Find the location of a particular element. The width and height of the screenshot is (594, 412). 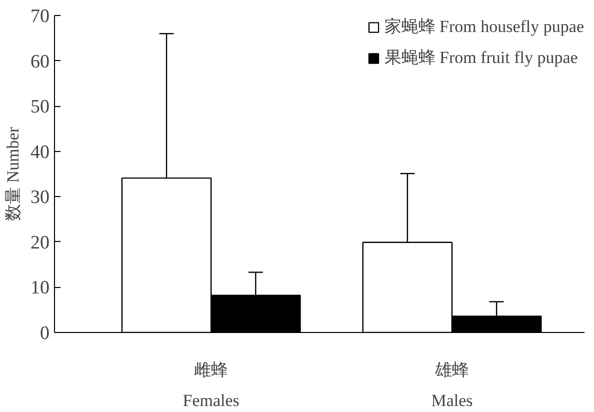

y-tick-label: 10 is located at coordinates (40, 288).